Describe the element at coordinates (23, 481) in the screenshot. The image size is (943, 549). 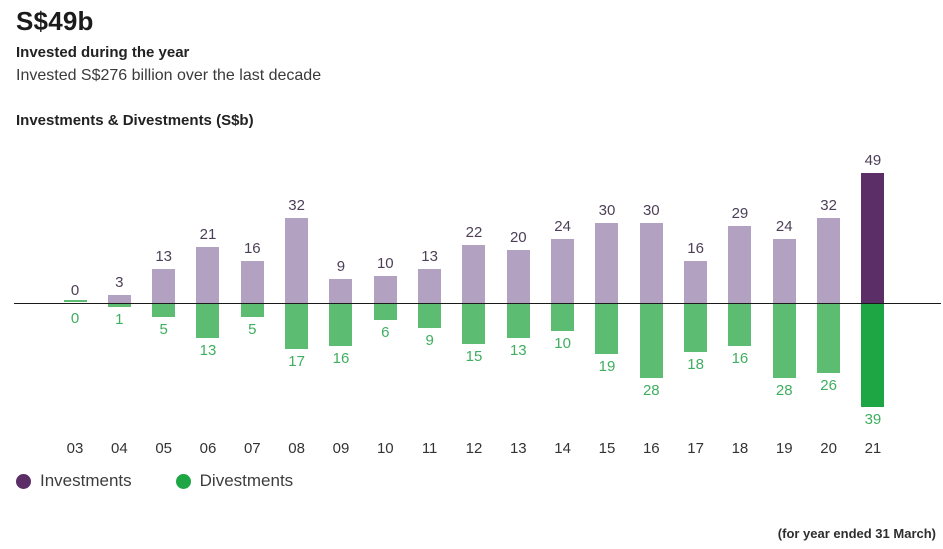
I see `investments-dot-icon` at that location.